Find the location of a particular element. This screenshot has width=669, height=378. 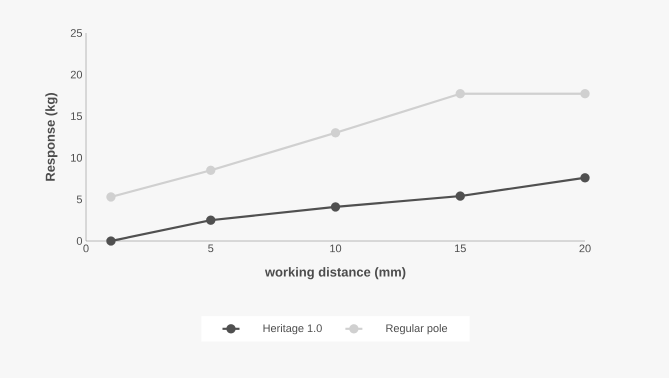

y-tick-label: 5 is located at coordinates (79, 200).